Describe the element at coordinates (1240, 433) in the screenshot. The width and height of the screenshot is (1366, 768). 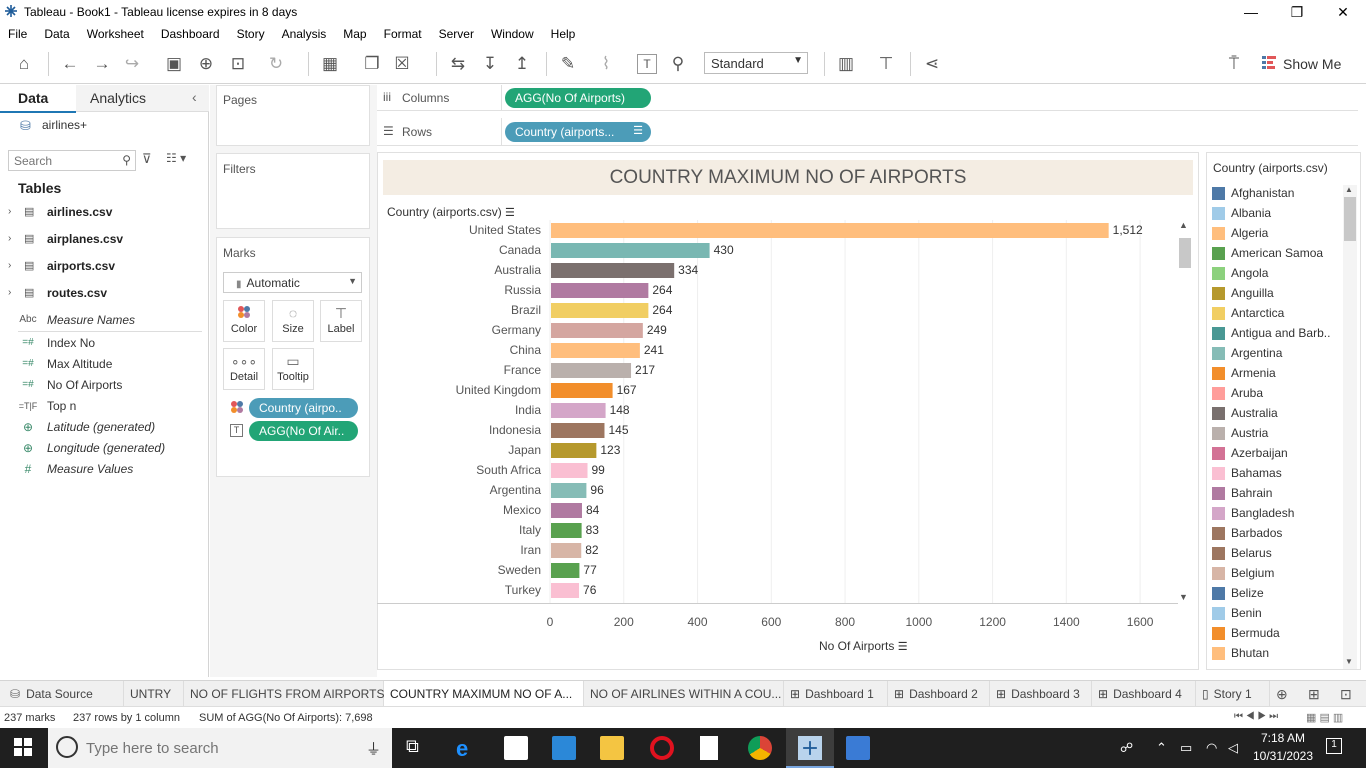
I see `legend-item: Austria` at that location.